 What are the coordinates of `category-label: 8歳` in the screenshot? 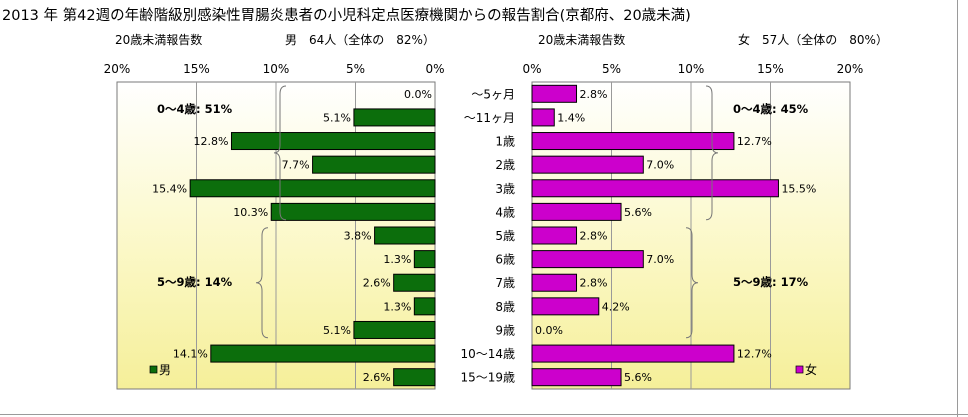 It's located at (505, 307).